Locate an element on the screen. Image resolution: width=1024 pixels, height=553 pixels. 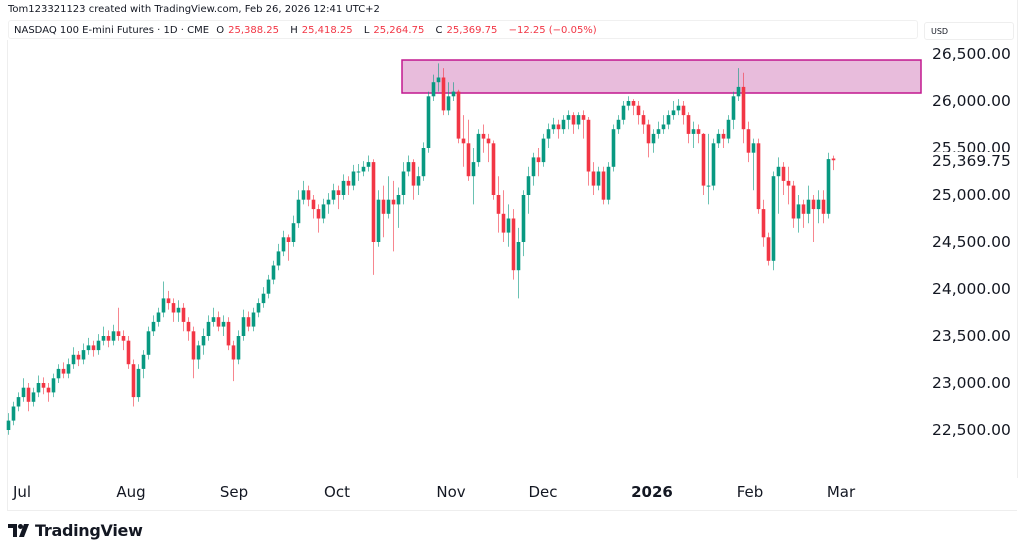
symbol-name: NASDAQ 100 E-mini Futures · 1D · CME is located at coordinates (112, 30).